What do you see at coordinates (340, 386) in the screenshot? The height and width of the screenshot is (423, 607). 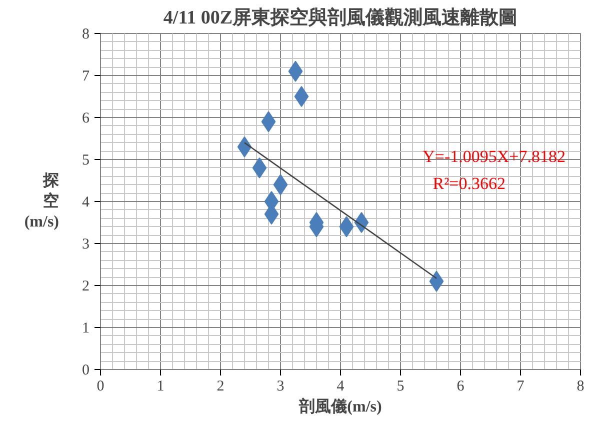 I see `x-tick-label: 4` at bounding box center [340, 386].